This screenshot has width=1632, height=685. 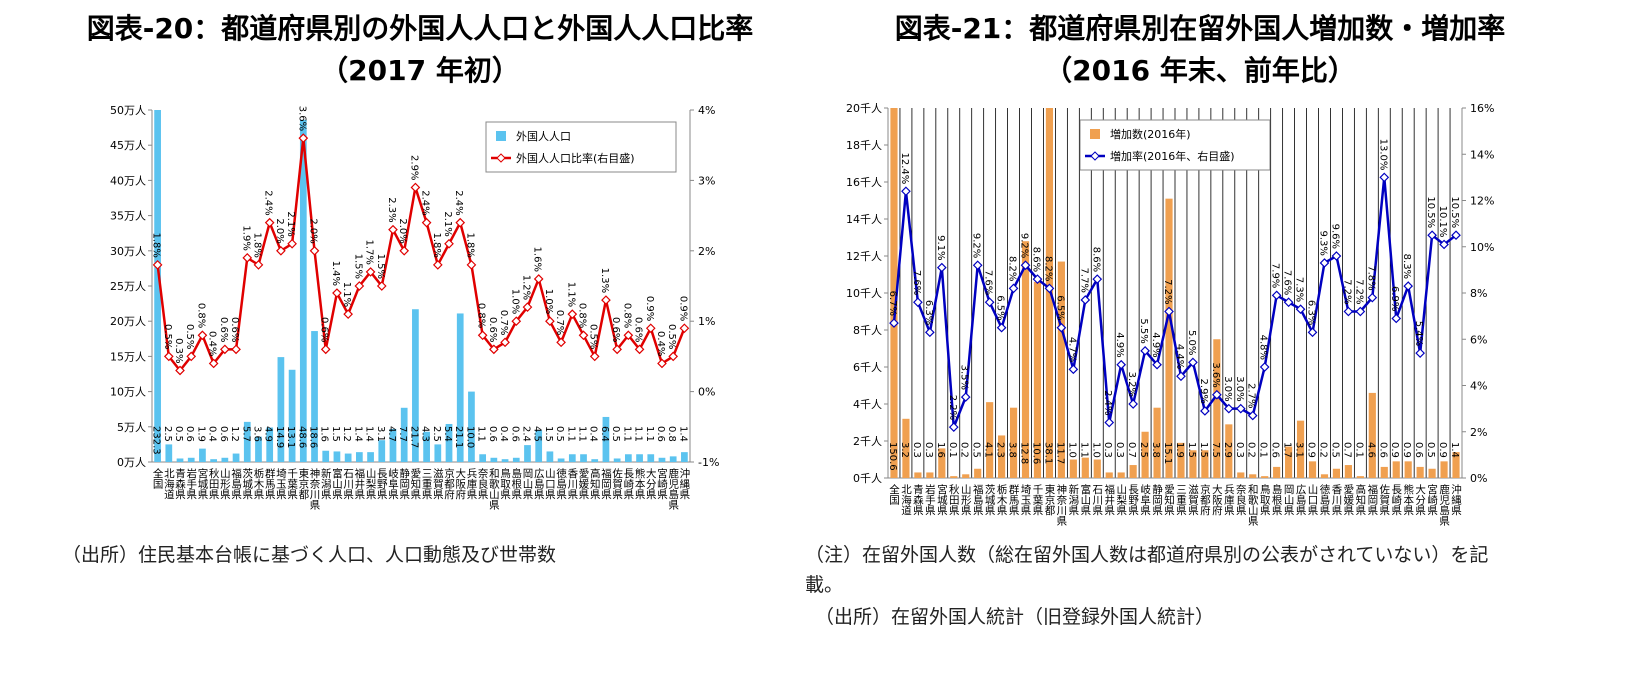 I want to click on bar-label: 48.6, so click(x=301, y=437).